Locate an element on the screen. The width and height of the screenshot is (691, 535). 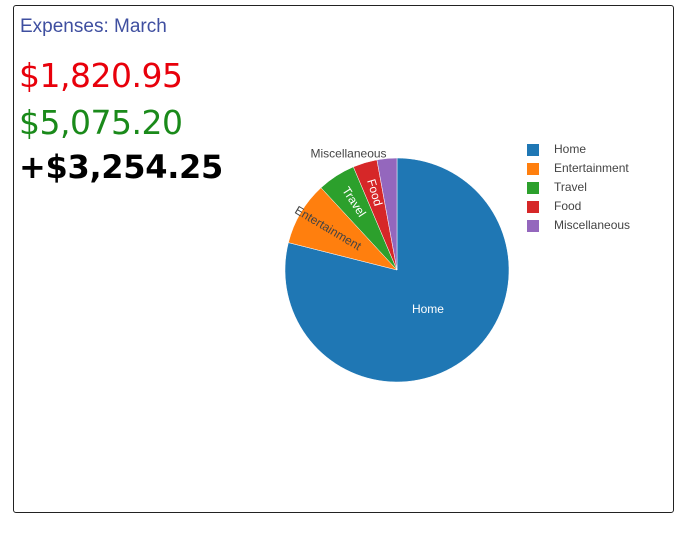
legend-swatch-travel is located at coordinates (533, 188).